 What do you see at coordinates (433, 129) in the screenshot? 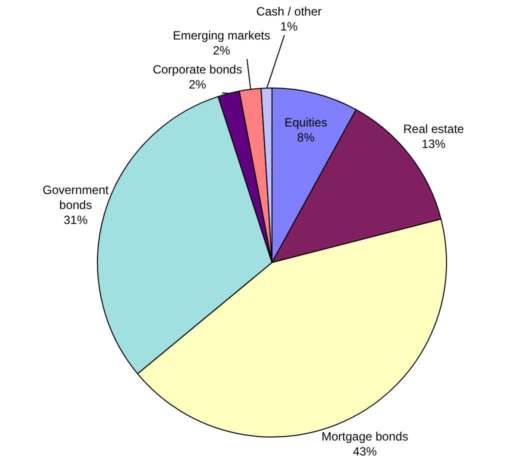
I see `slice-label: Real estate` at bounding box center [433, 129].